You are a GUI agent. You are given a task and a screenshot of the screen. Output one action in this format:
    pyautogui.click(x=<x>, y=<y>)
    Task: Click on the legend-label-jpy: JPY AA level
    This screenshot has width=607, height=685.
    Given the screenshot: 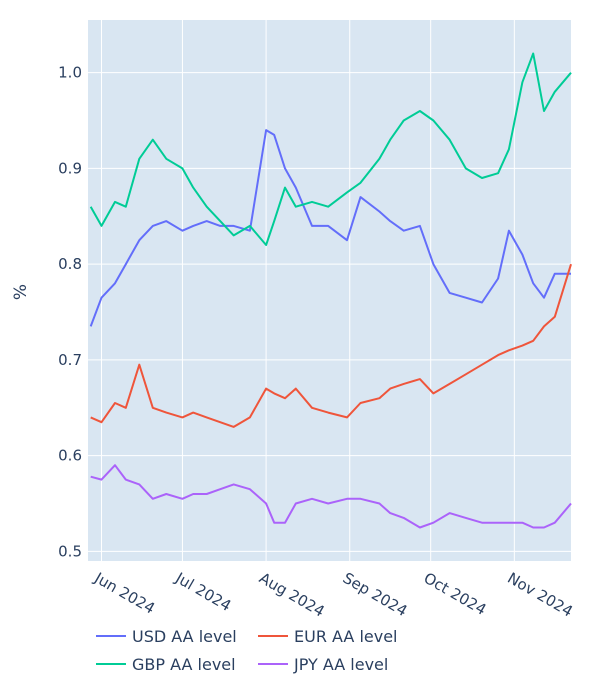 What is the action you would take?
    pyautogui.click(x=341, y=664)
    